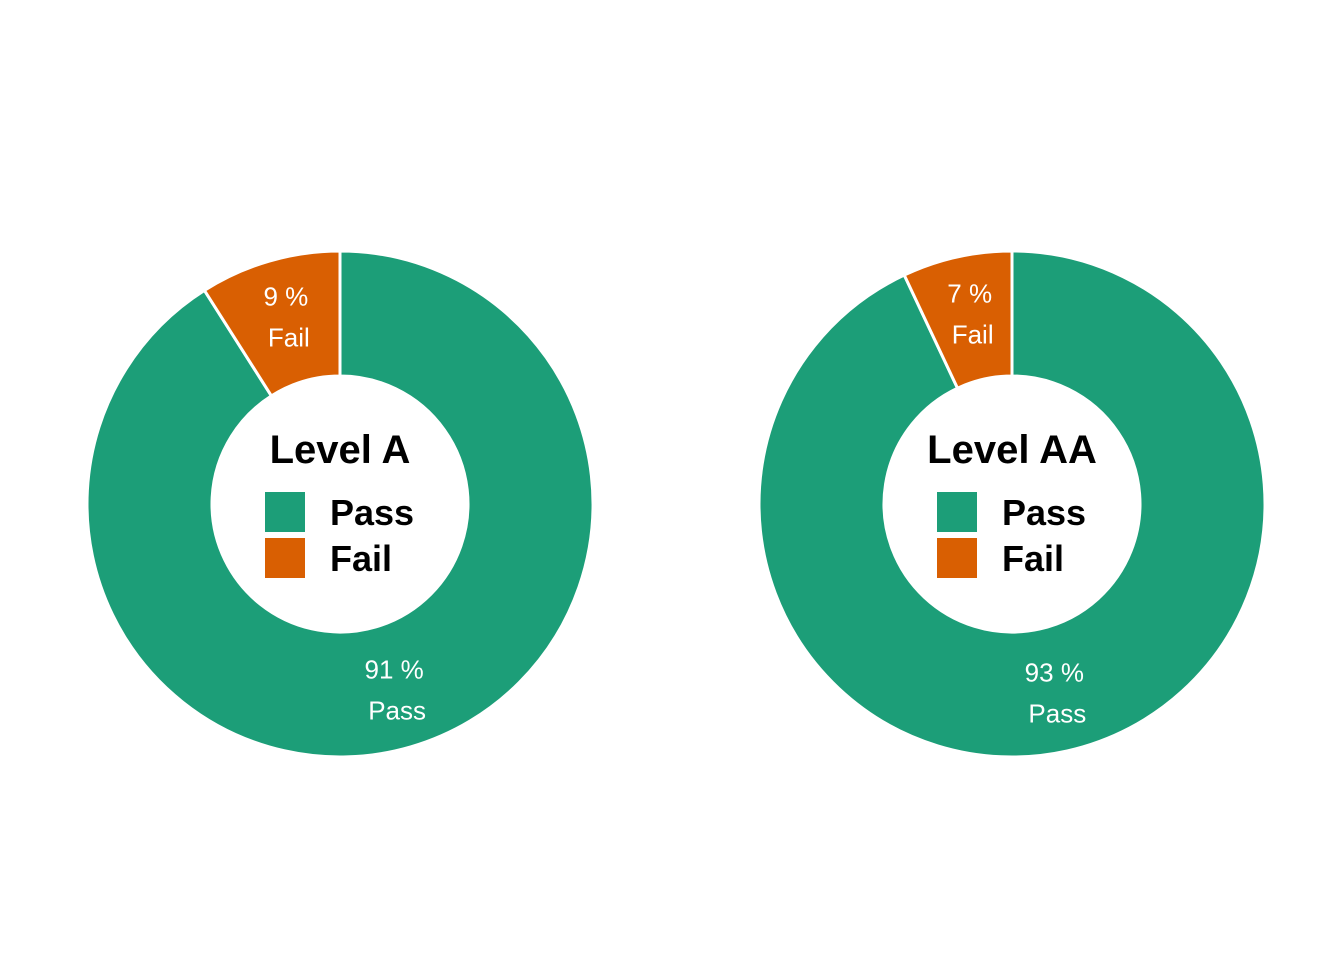 Image resolution: width=1344 pixels, height=960 pixels. Describe the element at coordinates (340, 450) in the screenshot. I see `chart-title: Level A` at that location.